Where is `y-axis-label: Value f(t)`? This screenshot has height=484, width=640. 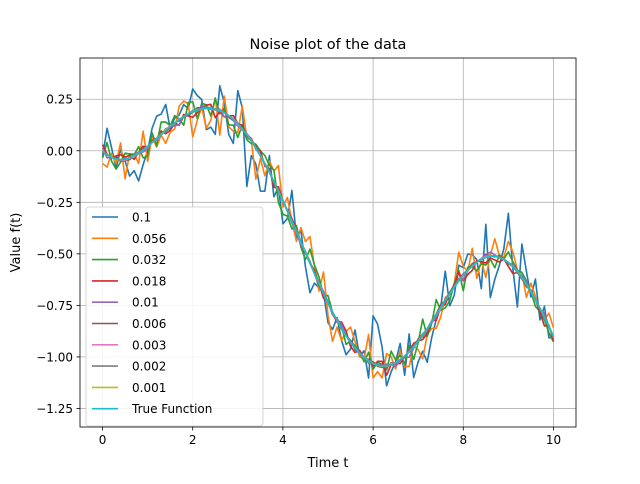
y-axis-label: Value f(t) is located at coordinates (16, 243).